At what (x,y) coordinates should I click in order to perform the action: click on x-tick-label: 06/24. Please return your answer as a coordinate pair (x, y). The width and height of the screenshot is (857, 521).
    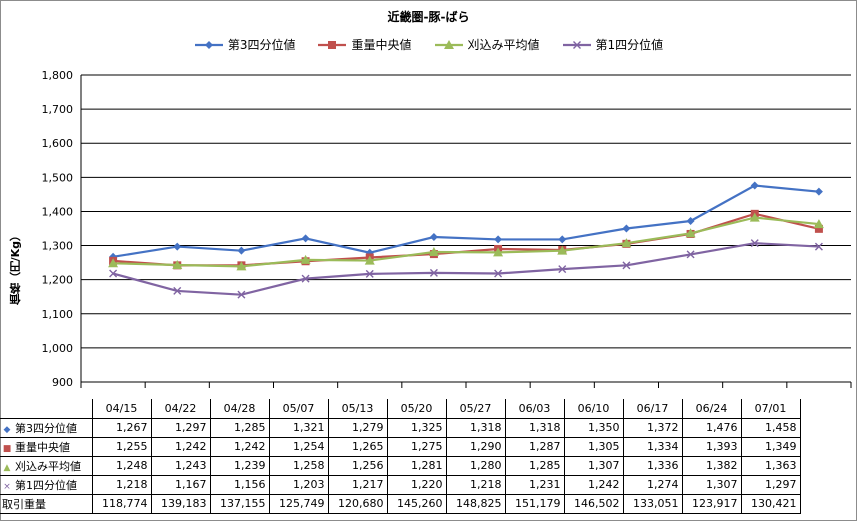
    Looking at the image, I should click on (711, 409).